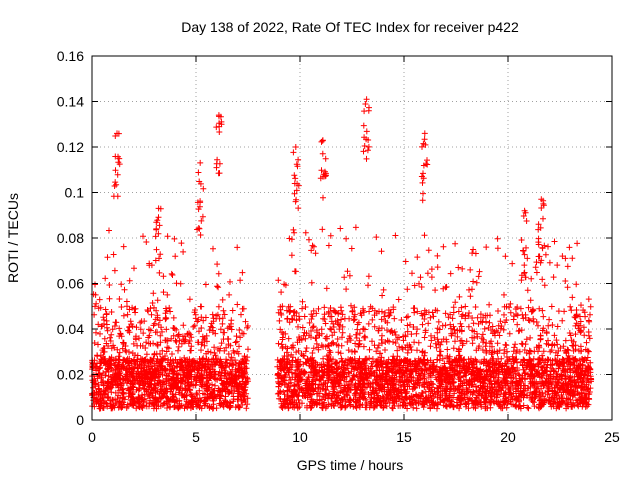 The height and width of the screenshot is (480, 640). I want to click on y-tick-label: 0.14, so click(70, 102).